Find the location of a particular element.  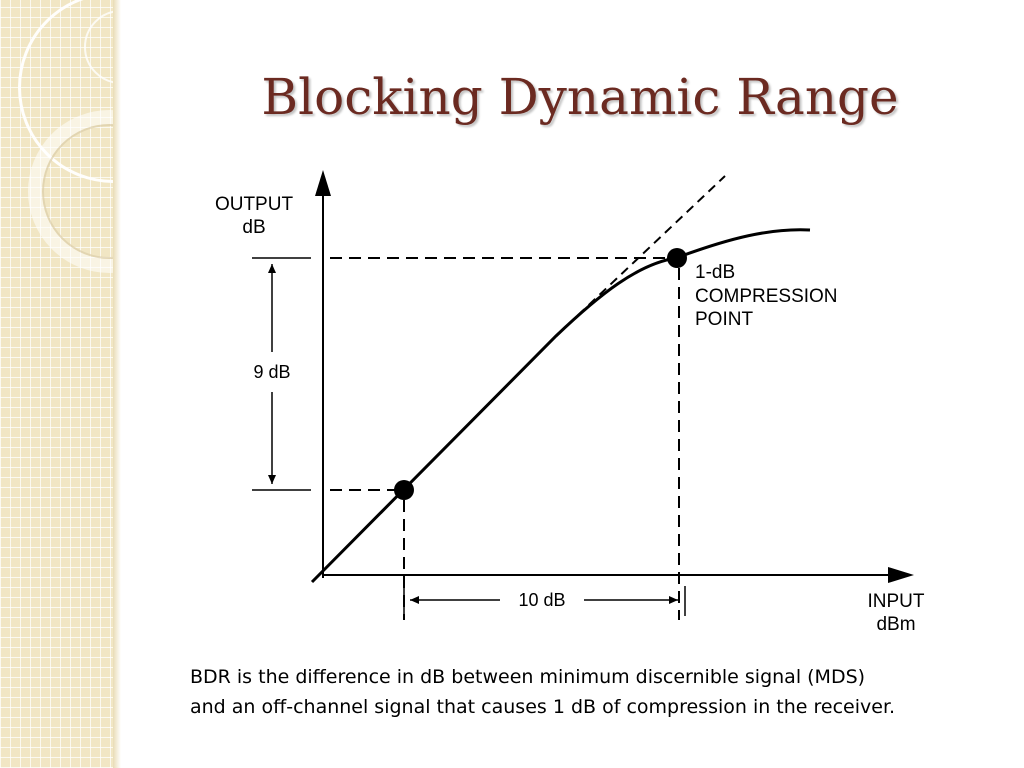

compression-point-label-line1: 1-dB is located at coordinates (715, 272).